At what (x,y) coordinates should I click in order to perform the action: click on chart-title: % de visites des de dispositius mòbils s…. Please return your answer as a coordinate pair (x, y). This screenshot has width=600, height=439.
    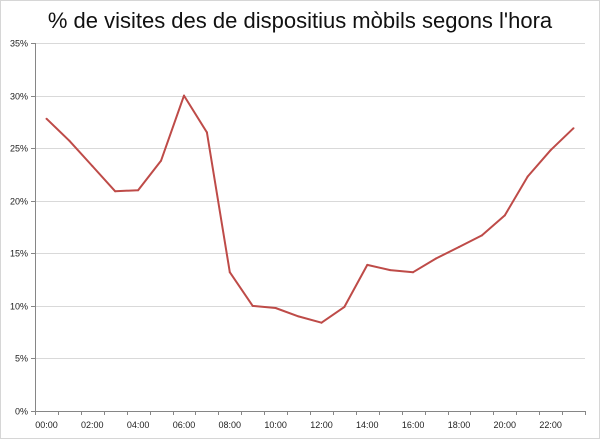
    Looking at the image, I should click on (300, 20).